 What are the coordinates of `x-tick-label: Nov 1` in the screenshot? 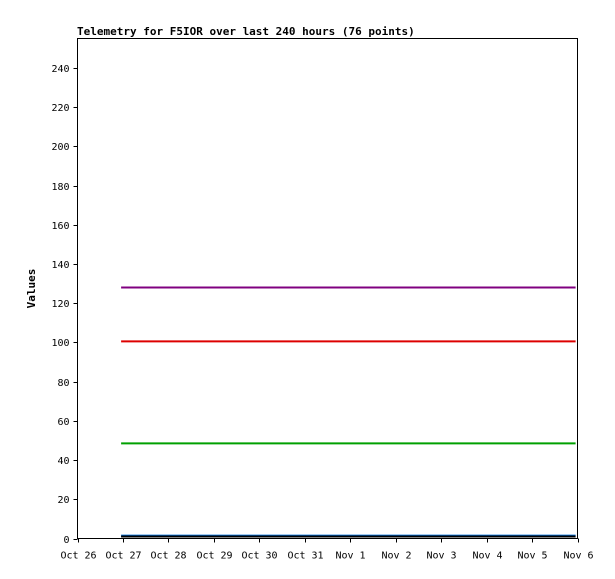 It's located at (350, 556).